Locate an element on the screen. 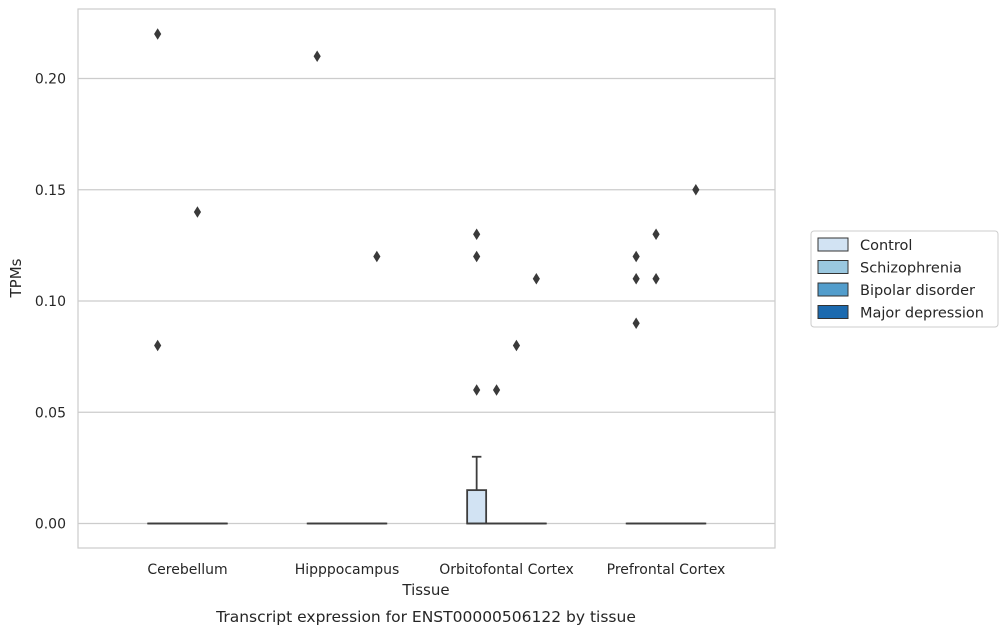  legend-frame is located at coordinates (904, 279).